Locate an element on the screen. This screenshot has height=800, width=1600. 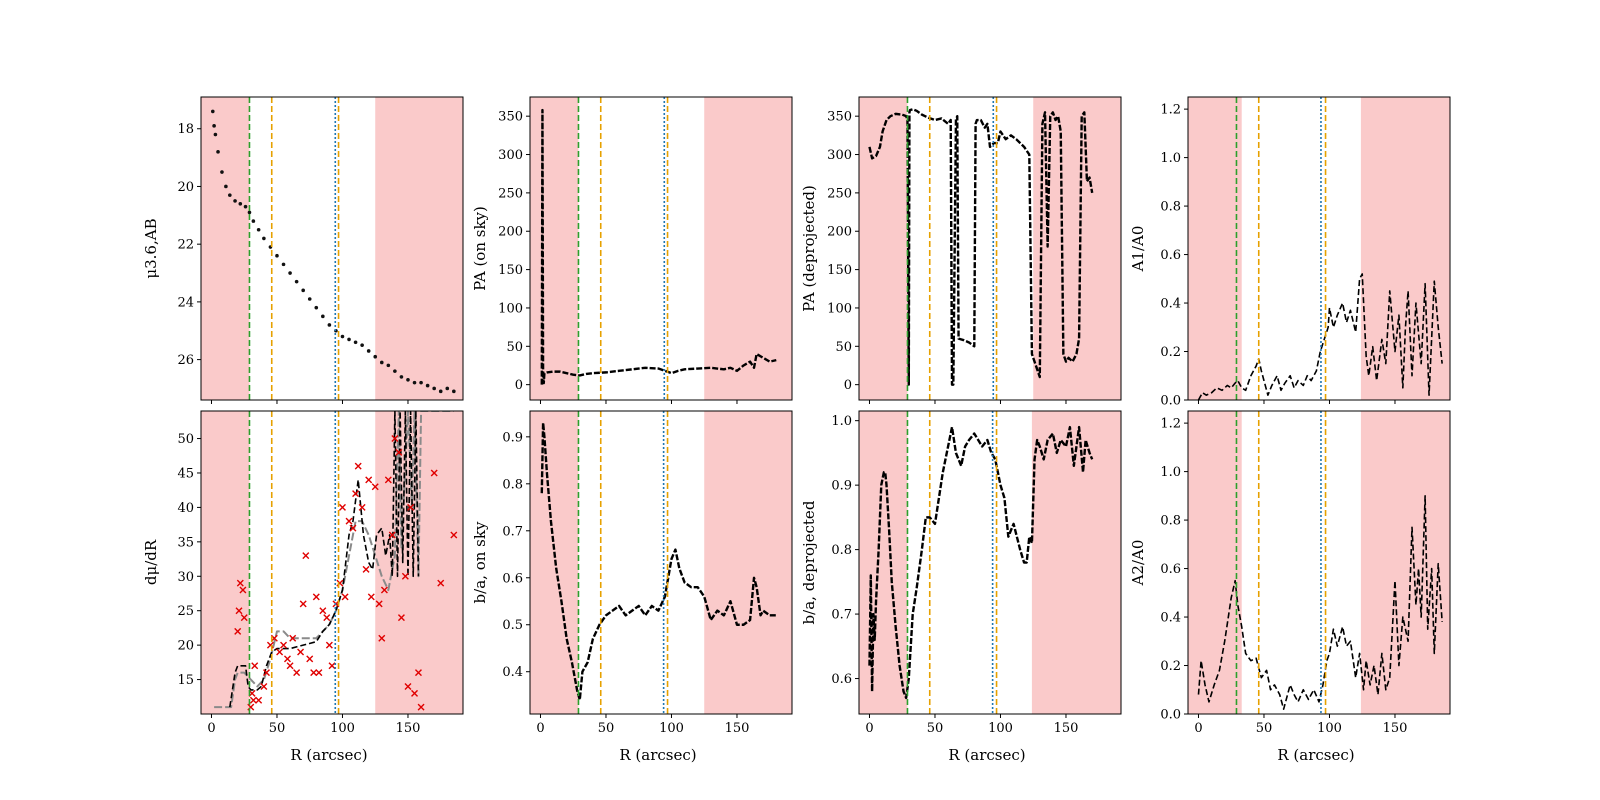
panel-p2: 0 50 100 150 200 250 300 350 PA (on sky) is located at coordinates (632, 250).